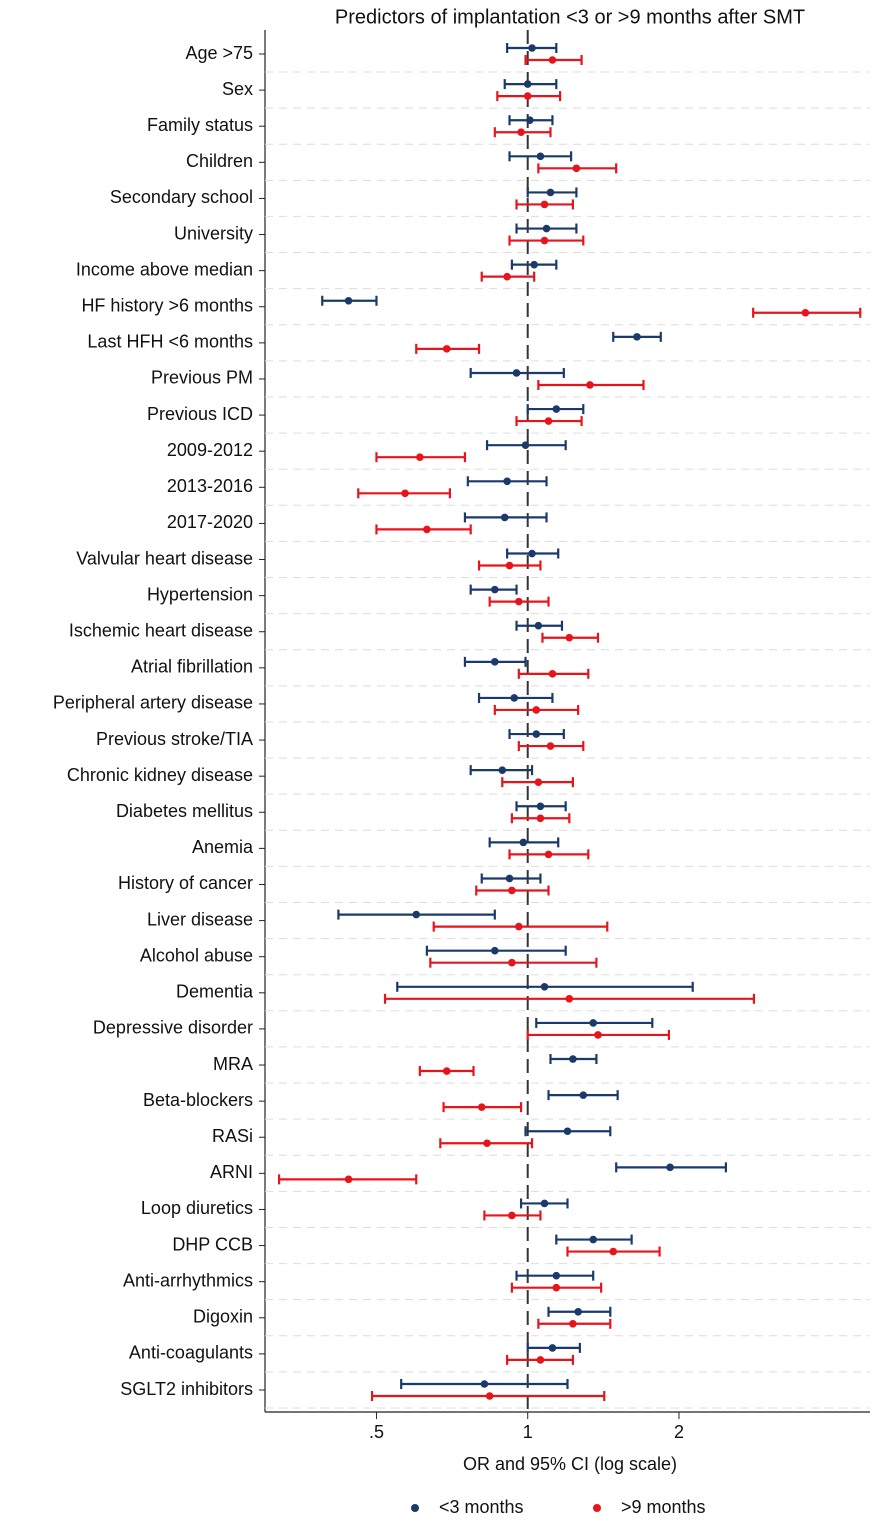  What do you see at coordinates (186, 1389) in the screenshot?
I see `category-label: SGLT2 inhibitors` at bounding box center [186, 1389].